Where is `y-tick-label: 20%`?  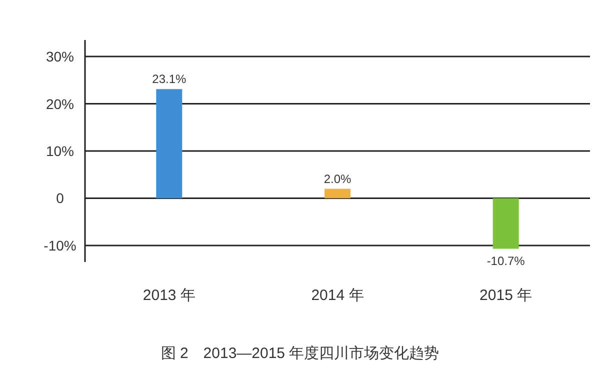 y-tick-label: 20% is located at coordinates (60, 104).